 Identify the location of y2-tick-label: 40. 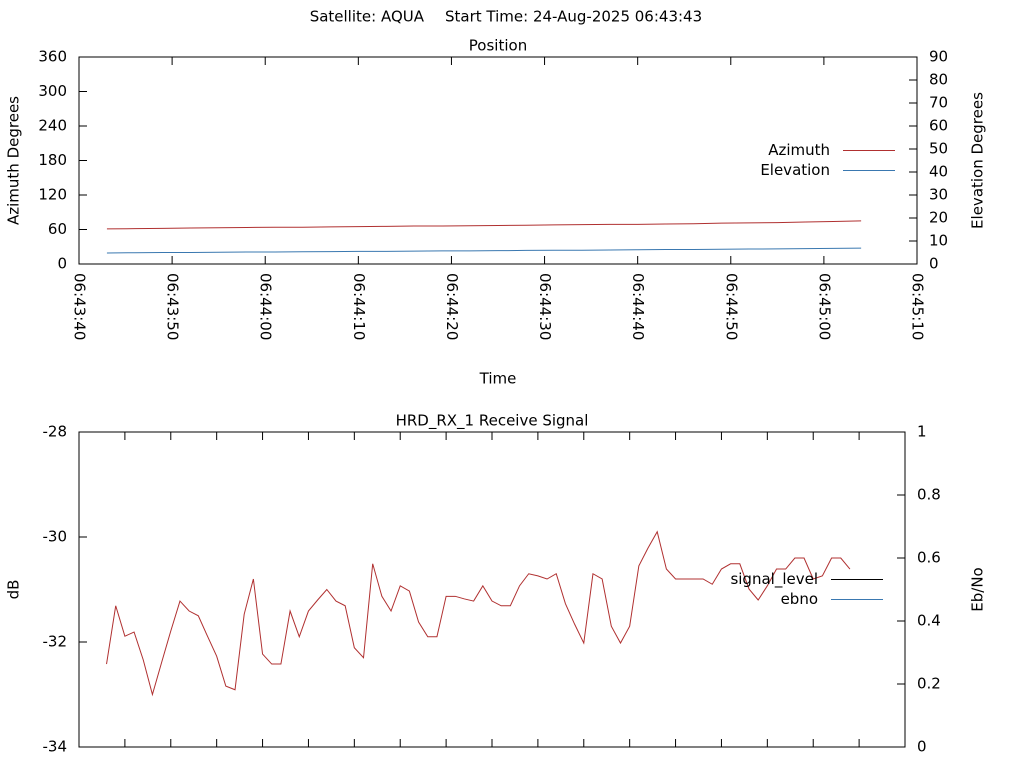
(938, 172).